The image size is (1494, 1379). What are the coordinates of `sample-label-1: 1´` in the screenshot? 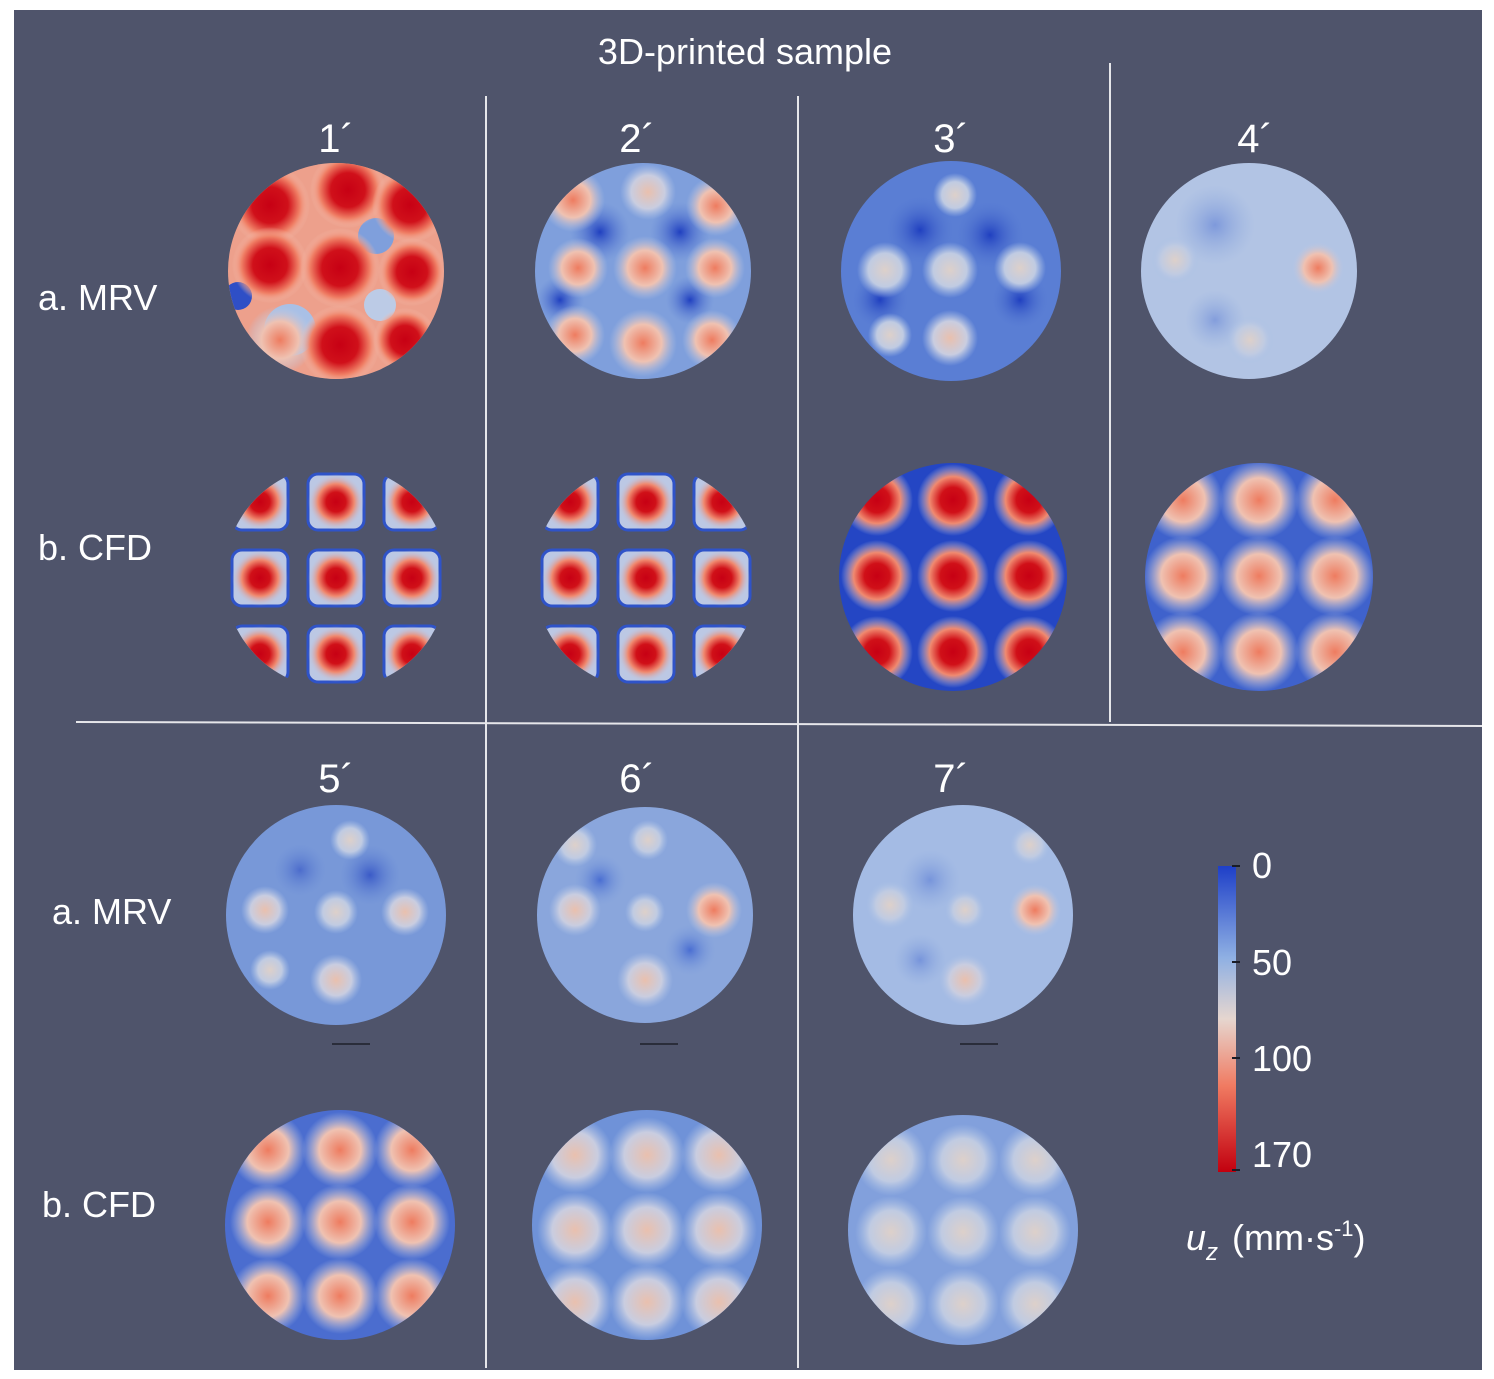 It's located at (336, 139).